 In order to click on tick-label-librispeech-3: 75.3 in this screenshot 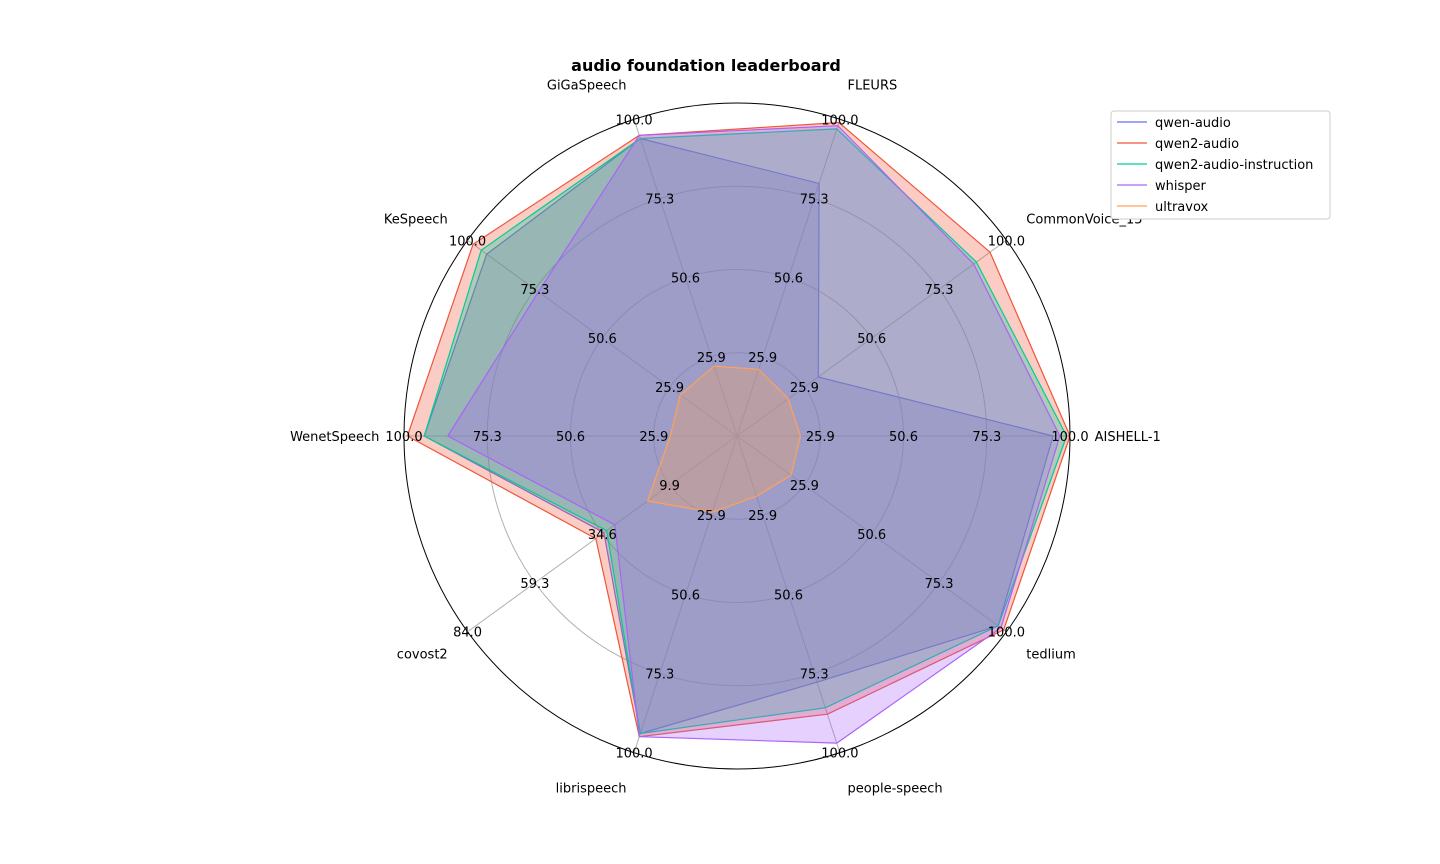, I will do `click(659, 675)`.